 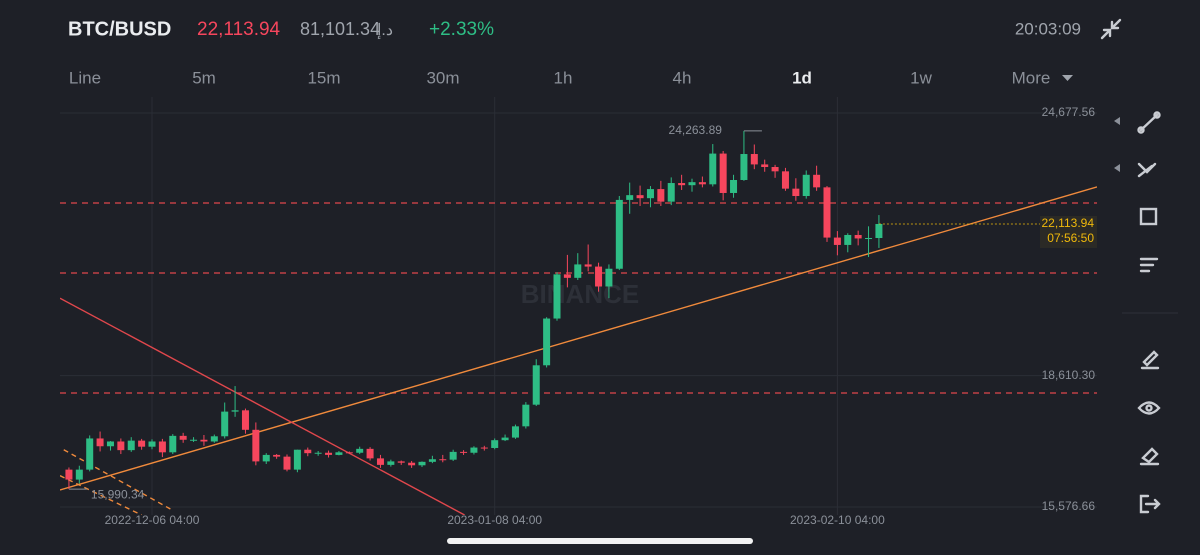 What do you see at coordinates (1067, 78) in the screenshot?
I see `more-caret` at bounding box center [1067, 78].